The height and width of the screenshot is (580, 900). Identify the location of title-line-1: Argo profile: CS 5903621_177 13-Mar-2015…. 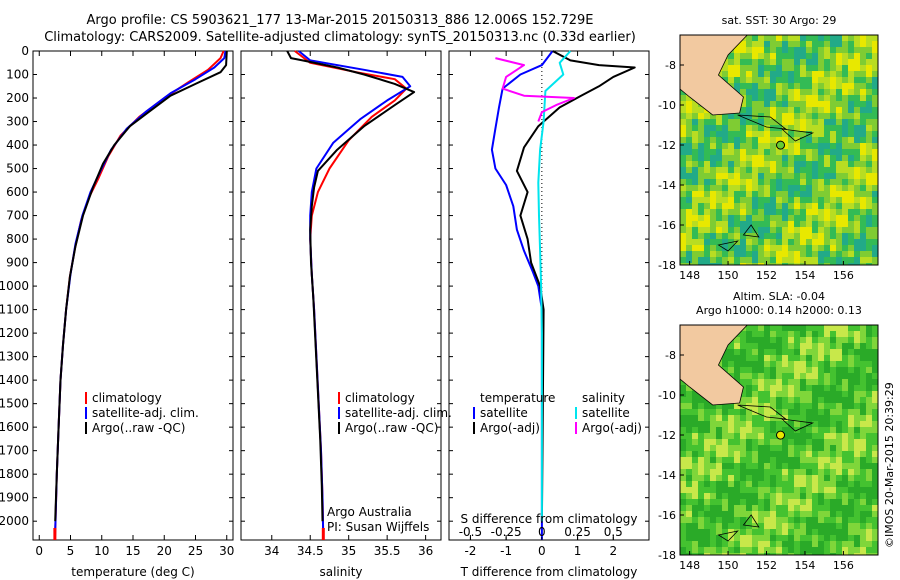
(339, 20).